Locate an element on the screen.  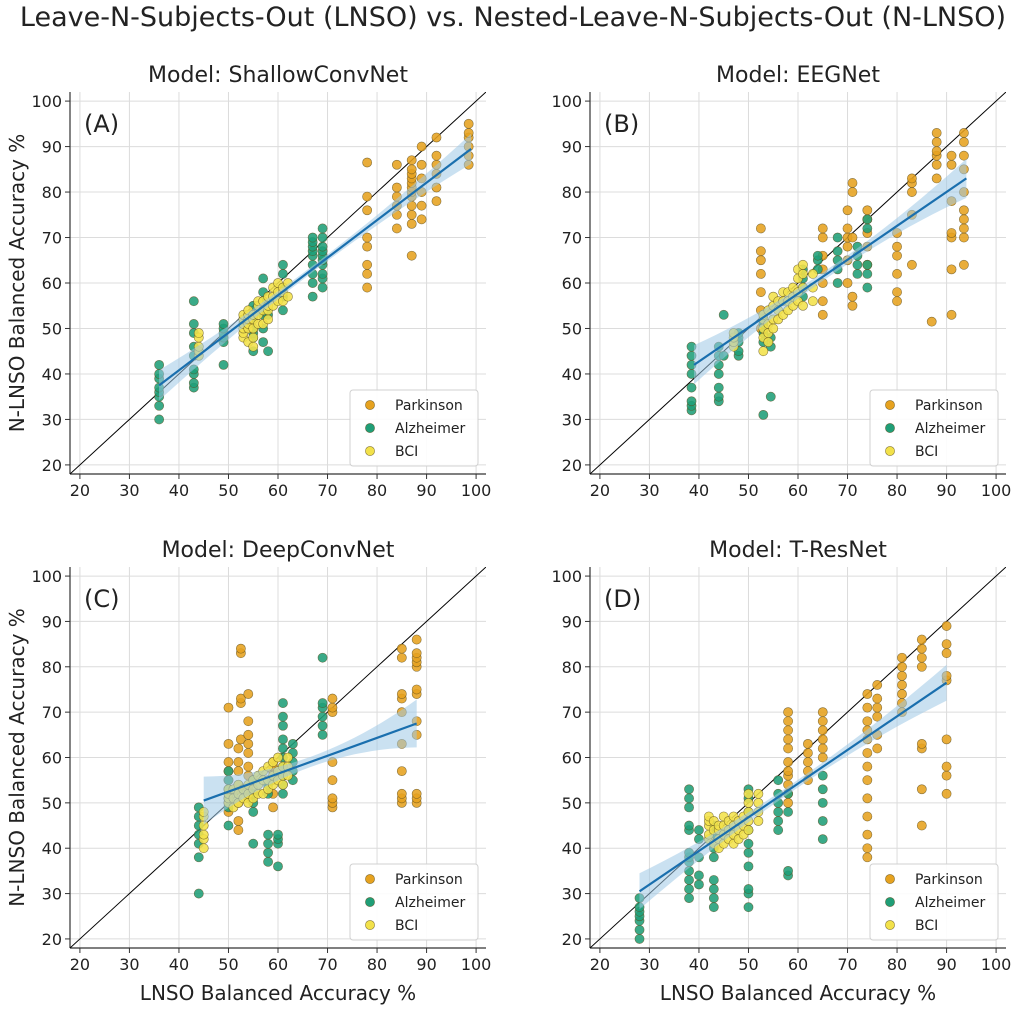
x-tick-label: 80 is located at coordinates (897, 490).